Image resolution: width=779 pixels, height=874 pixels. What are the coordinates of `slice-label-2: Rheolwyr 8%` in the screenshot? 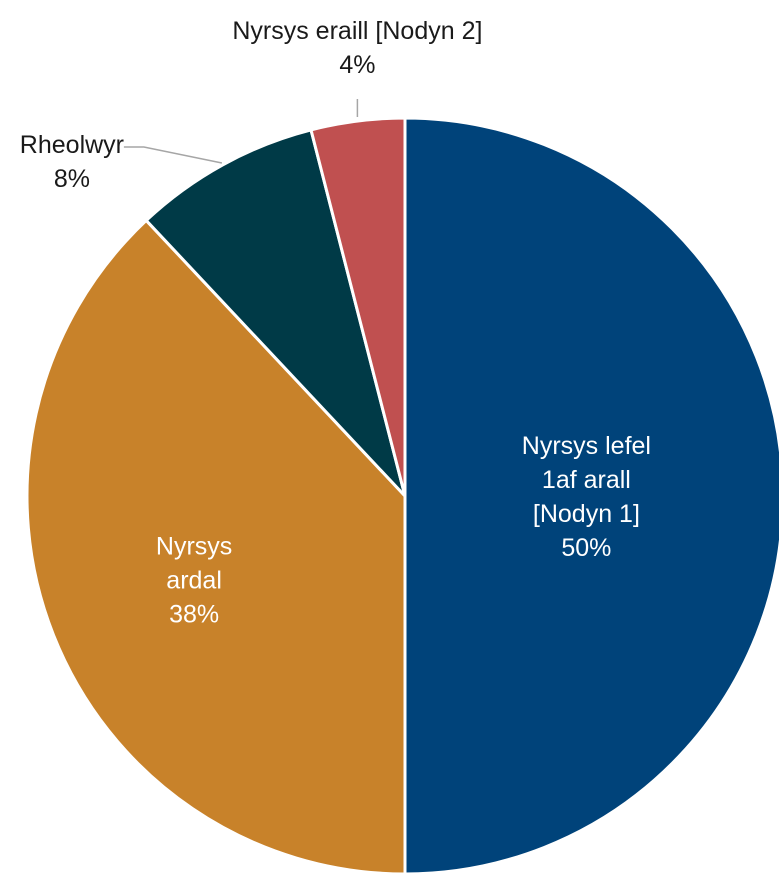 It's located at (72, 162).